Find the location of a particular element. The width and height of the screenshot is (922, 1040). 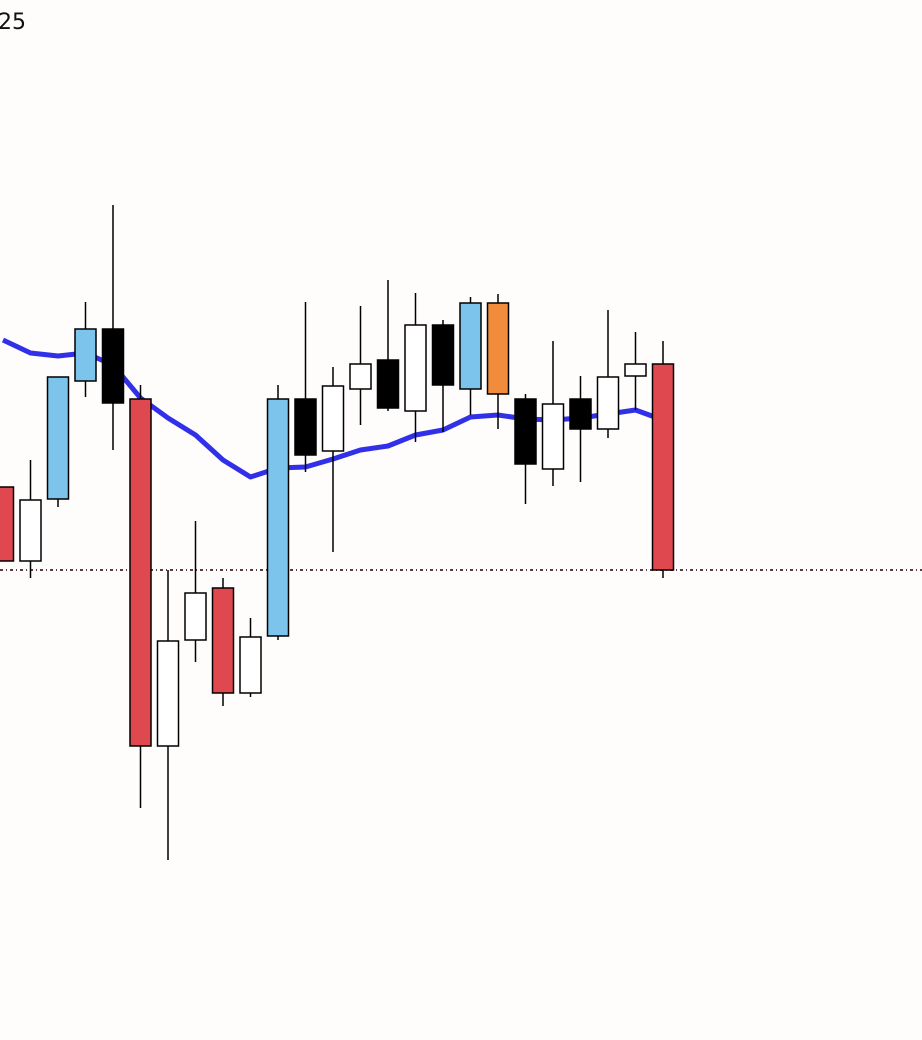

corner-label: 25 is located at coordinates (13, 22).